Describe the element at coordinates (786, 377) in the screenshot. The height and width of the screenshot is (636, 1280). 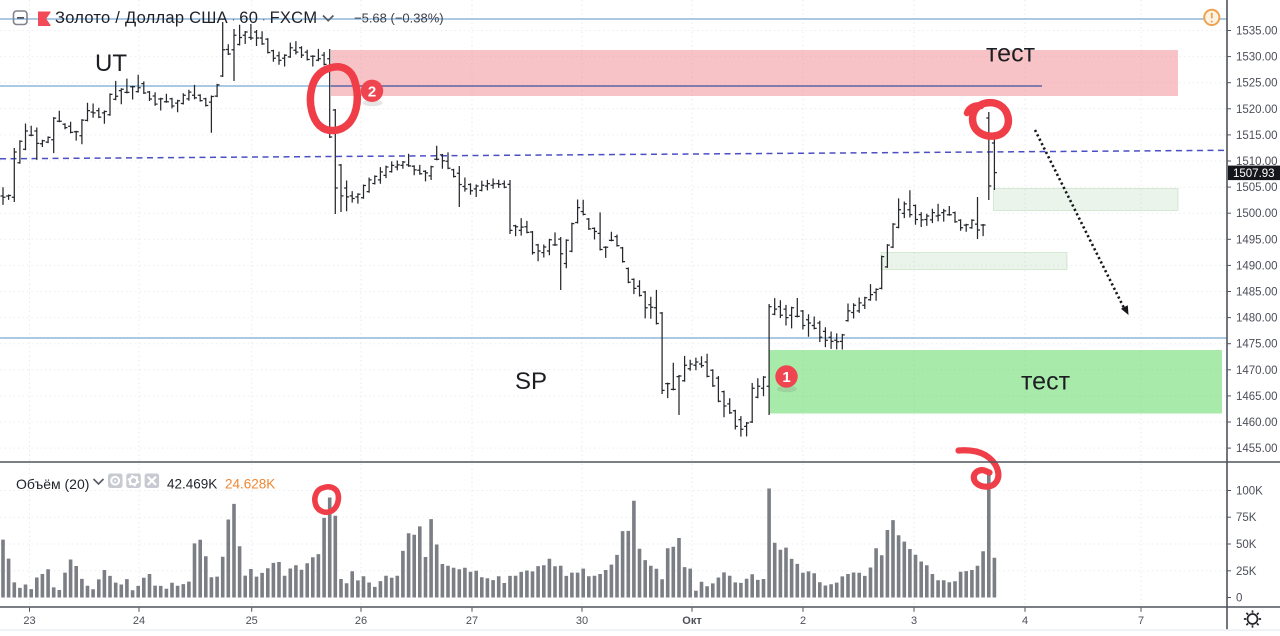
I see `svg-text: 1` at that location.